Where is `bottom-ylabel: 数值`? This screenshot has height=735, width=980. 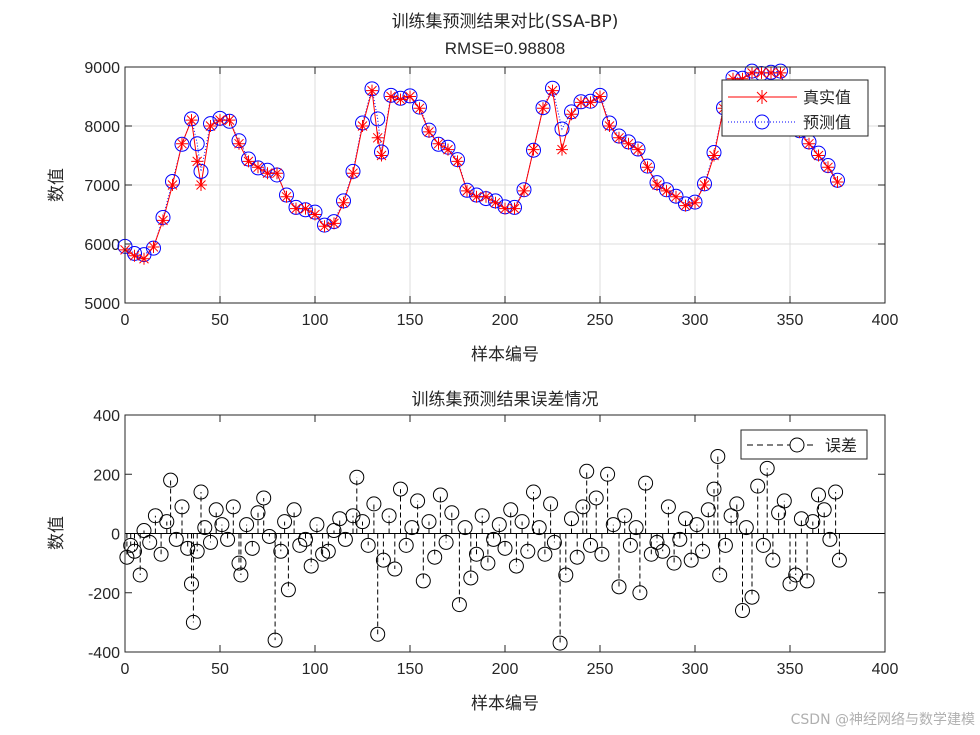
bottom-ylabel: 数值 is located at coordinates (57, 533).